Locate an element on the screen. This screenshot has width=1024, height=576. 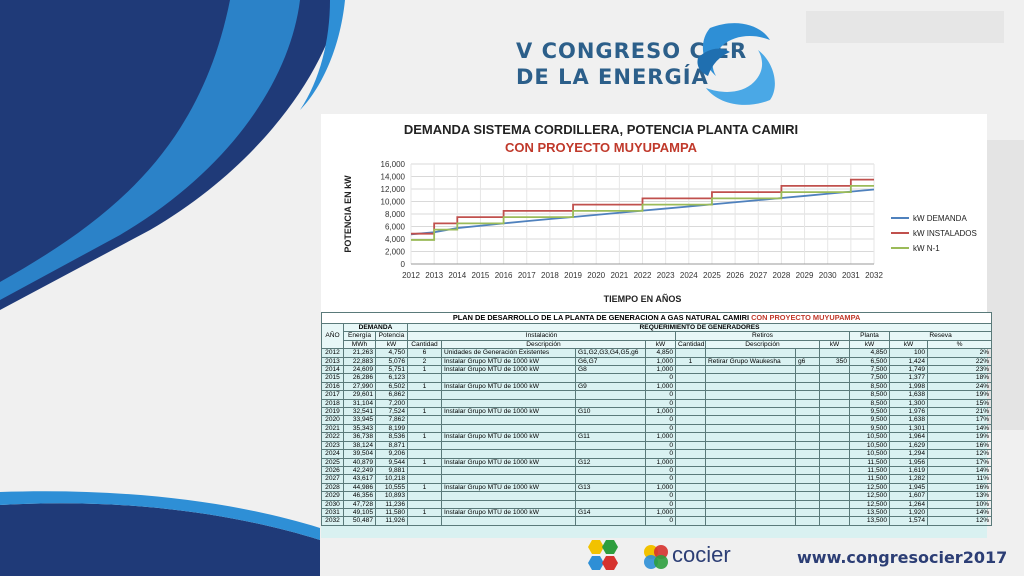
x-tick-label: 2020 is located at coordinates (596, 275).